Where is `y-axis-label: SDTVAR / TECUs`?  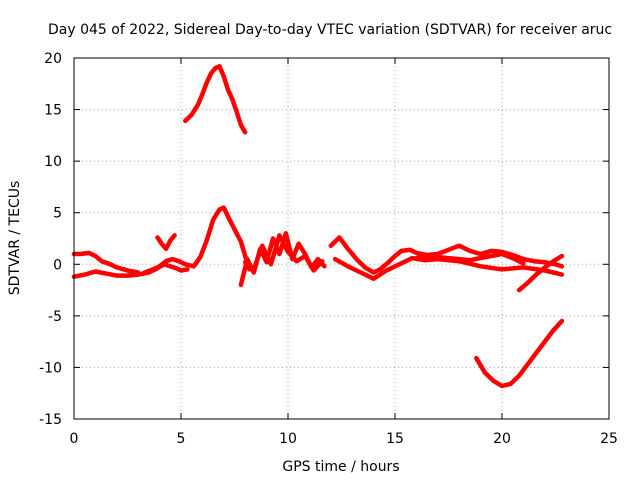
y-axis-label: SDTVAR / TECUs is located at coordinates (15, 238).